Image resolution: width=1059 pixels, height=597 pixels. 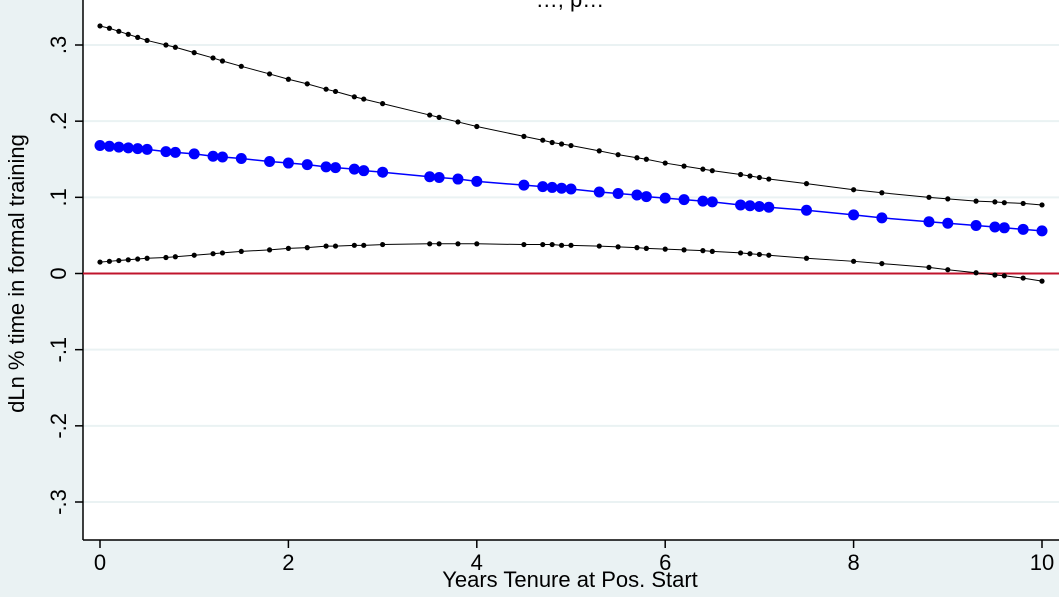 I want to click on y-axis-title: dLn % time in formal training, so click(x=16, y=273).